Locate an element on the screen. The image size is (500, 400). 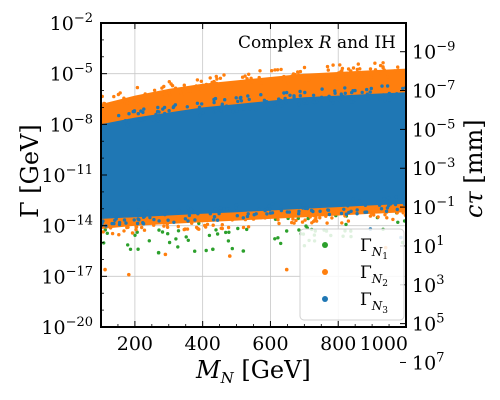
legend-label: ΓN3 is located at coordinates (374, 303).